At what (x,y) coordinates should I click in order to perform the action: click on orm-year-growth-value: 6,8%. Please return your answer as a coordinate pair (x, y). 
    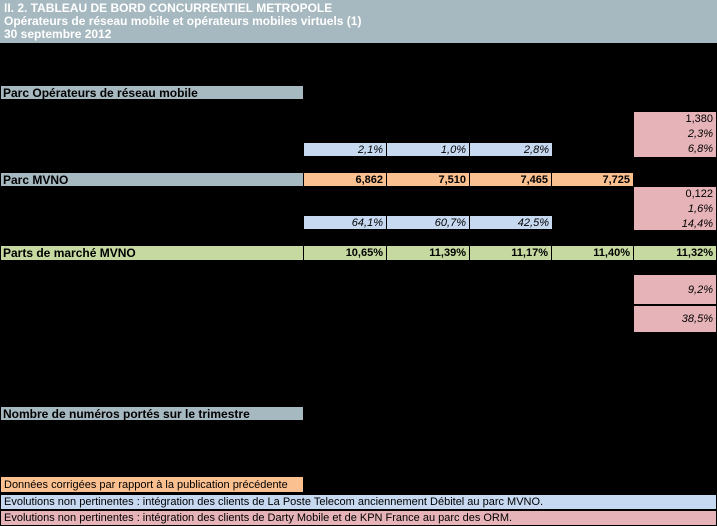
    Looking at the image, I should click on (700, 149).